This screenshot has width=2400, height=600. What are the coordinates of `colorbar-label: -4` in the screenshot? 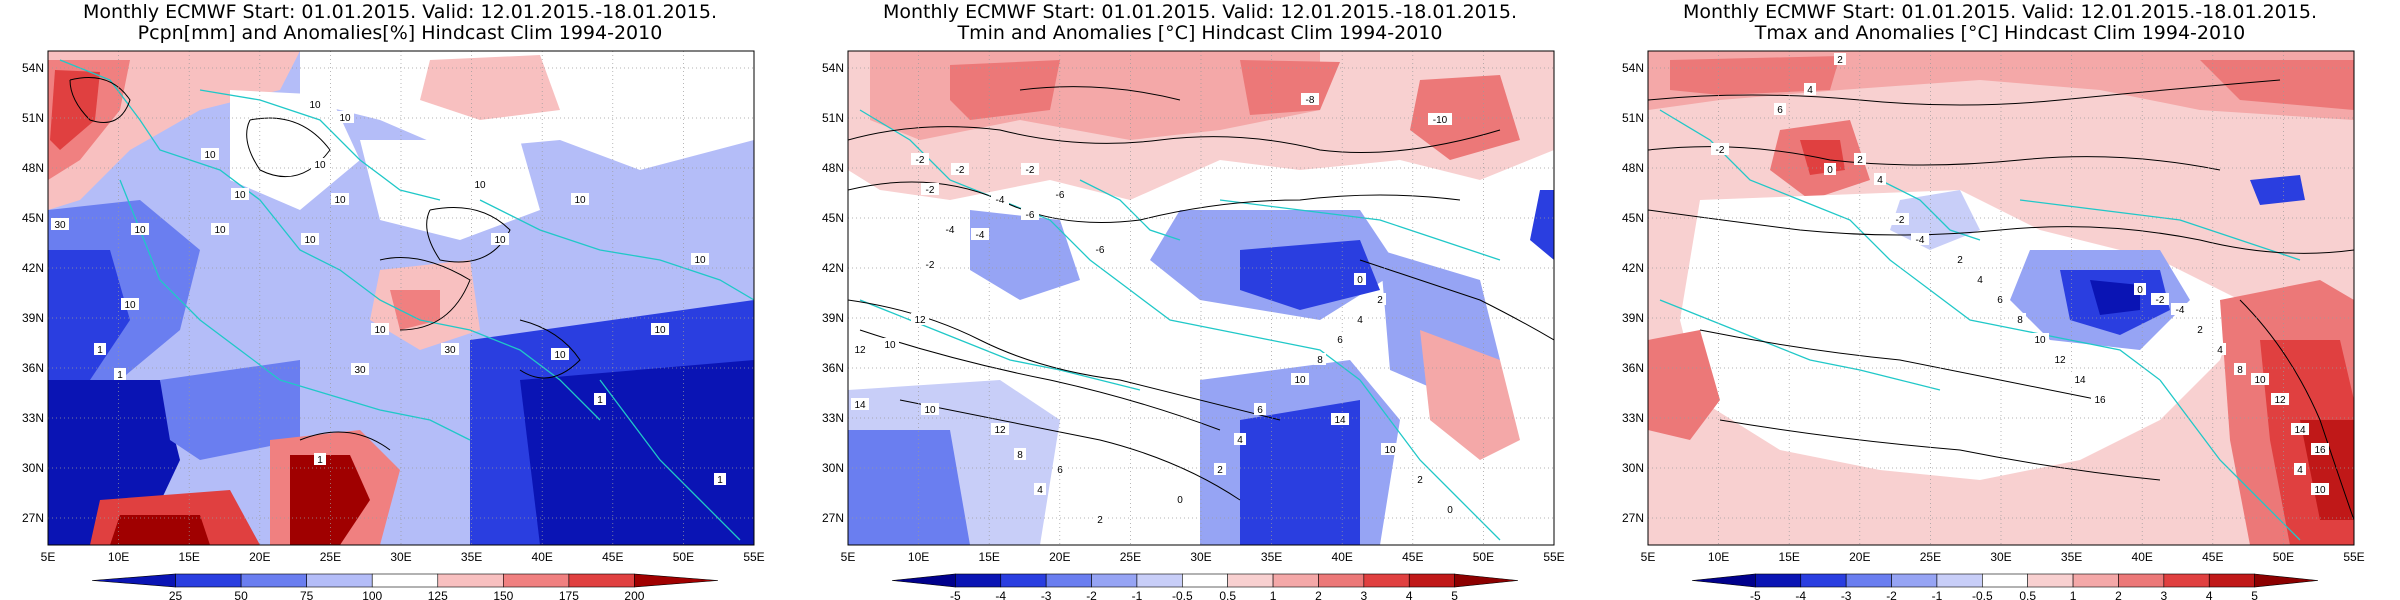 It's located at (1800, 594).